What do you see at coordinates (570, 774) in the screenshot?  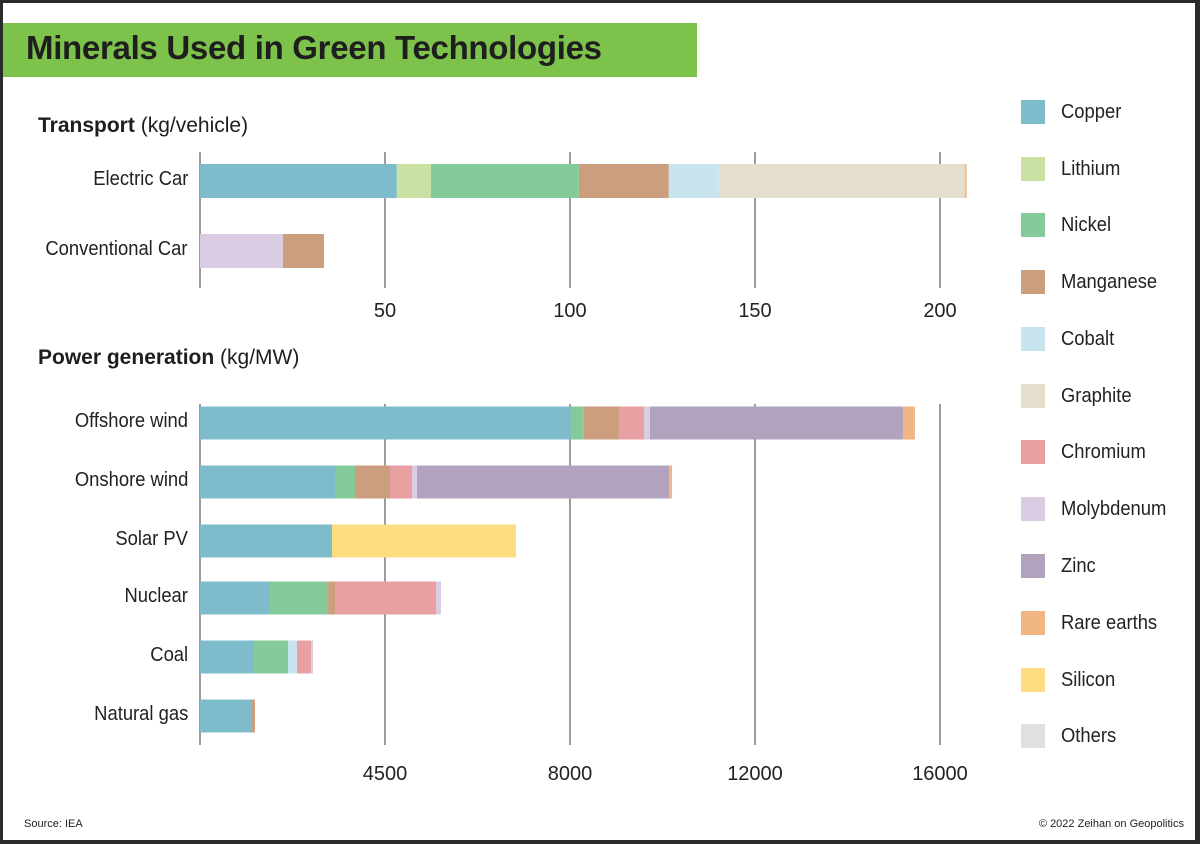 I see `x-tick-label: 8000` at bounding box center [570, 774].